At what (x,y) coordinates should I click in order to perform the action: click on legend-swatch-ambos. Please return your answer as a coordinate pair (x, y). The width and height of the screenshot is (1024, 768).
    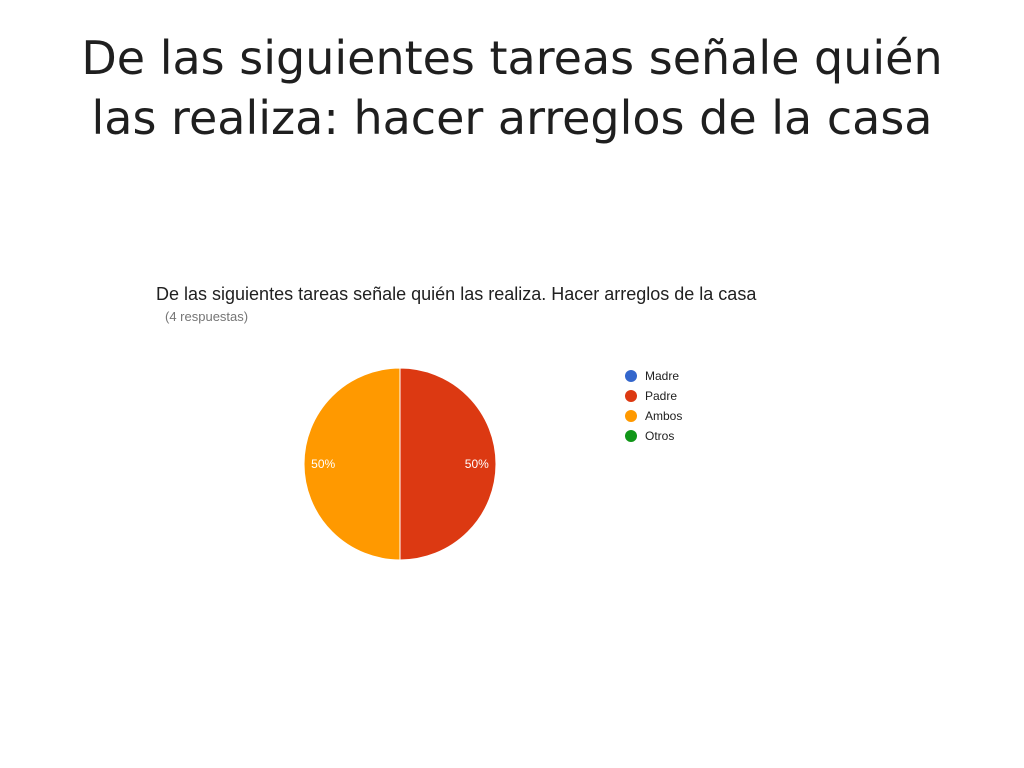
    Looking at the image, I should click on (631, 416).